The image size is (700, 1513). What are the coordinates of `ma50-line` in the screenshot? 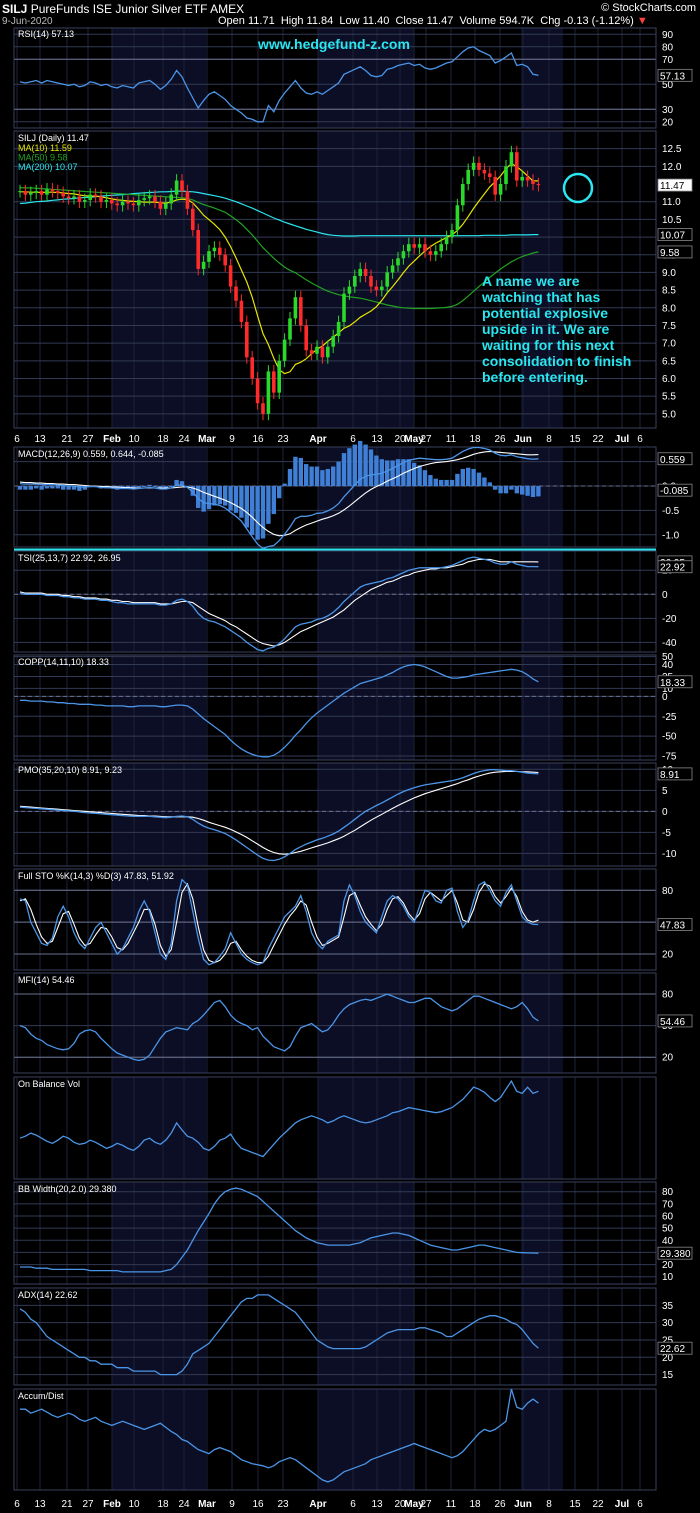 It's located at (279, 248).